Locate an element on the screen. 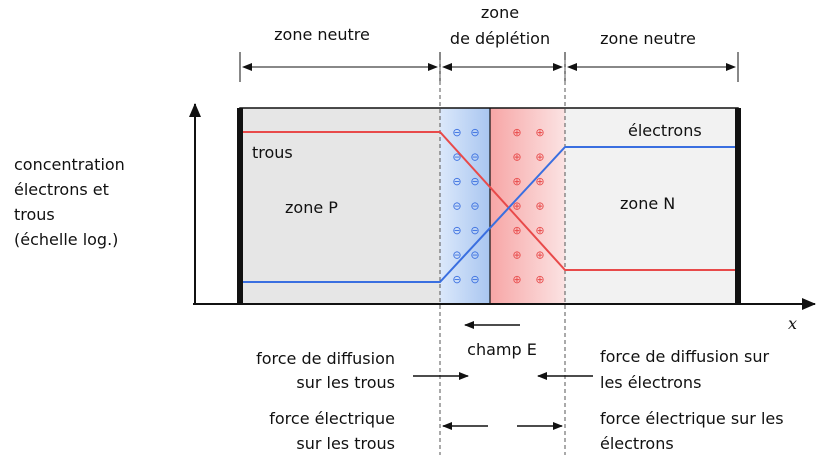 This screenshot has height=457, width=835. depletion-positive-region is located at coordinates (527, 206).